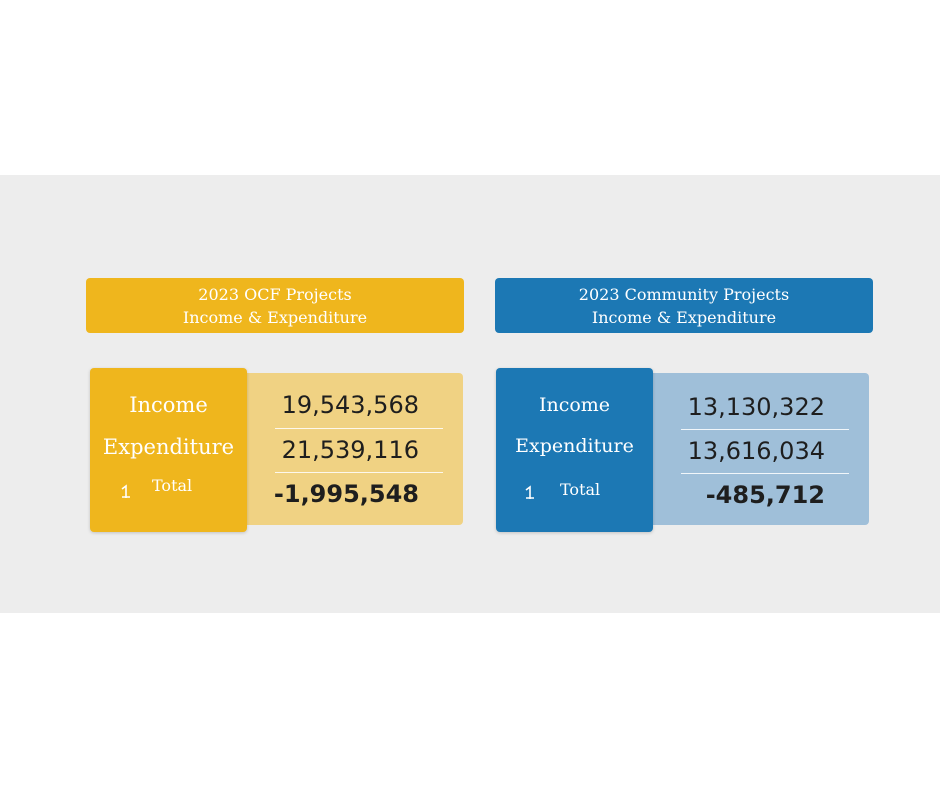 The image size is (940, 788). I want to click on community-title-line2: Income & Expenditure, so click(684, 317).